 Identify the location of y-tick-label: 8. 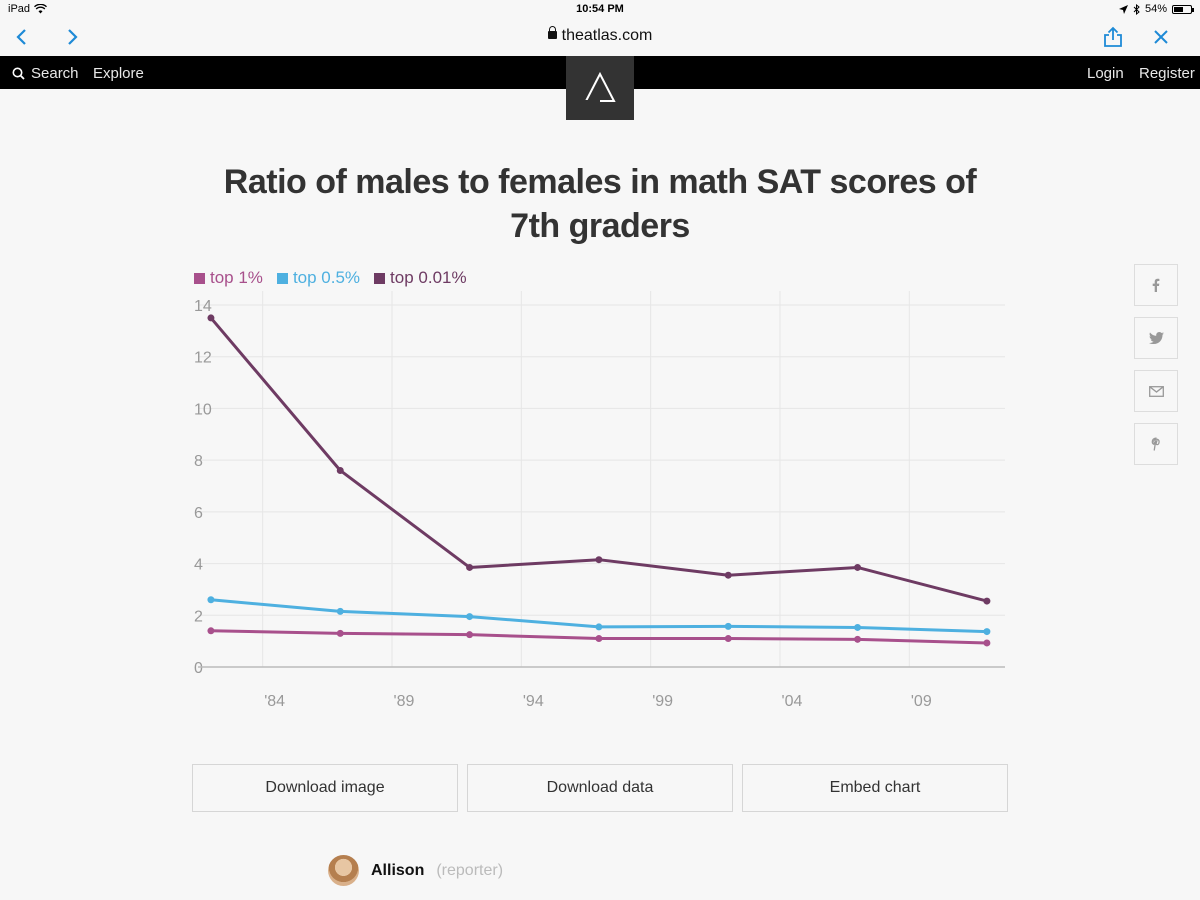
(198, 461).